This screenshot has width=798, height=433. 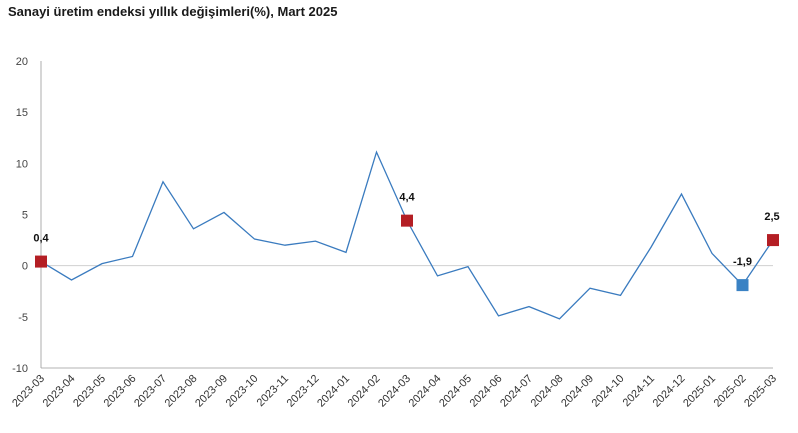 I want to click on y-tick-label: -10, so click(x=20, y=369).